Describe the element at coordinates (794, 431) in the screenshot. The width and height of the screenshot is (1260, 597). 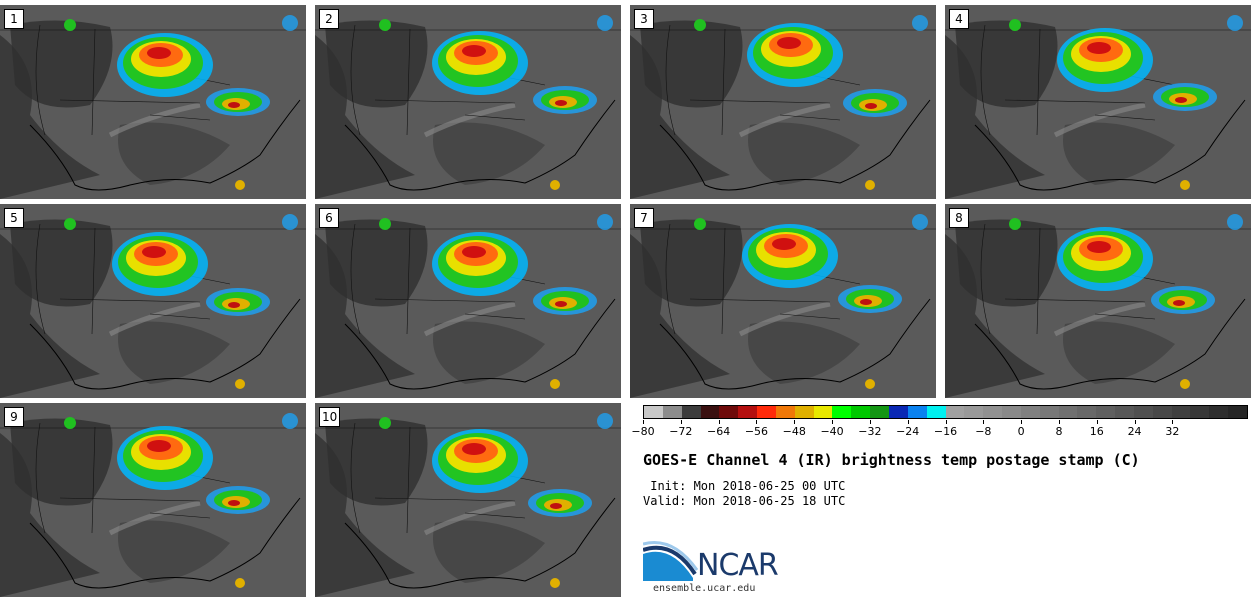
I see `colorbar-tick-label: −48` at that location.